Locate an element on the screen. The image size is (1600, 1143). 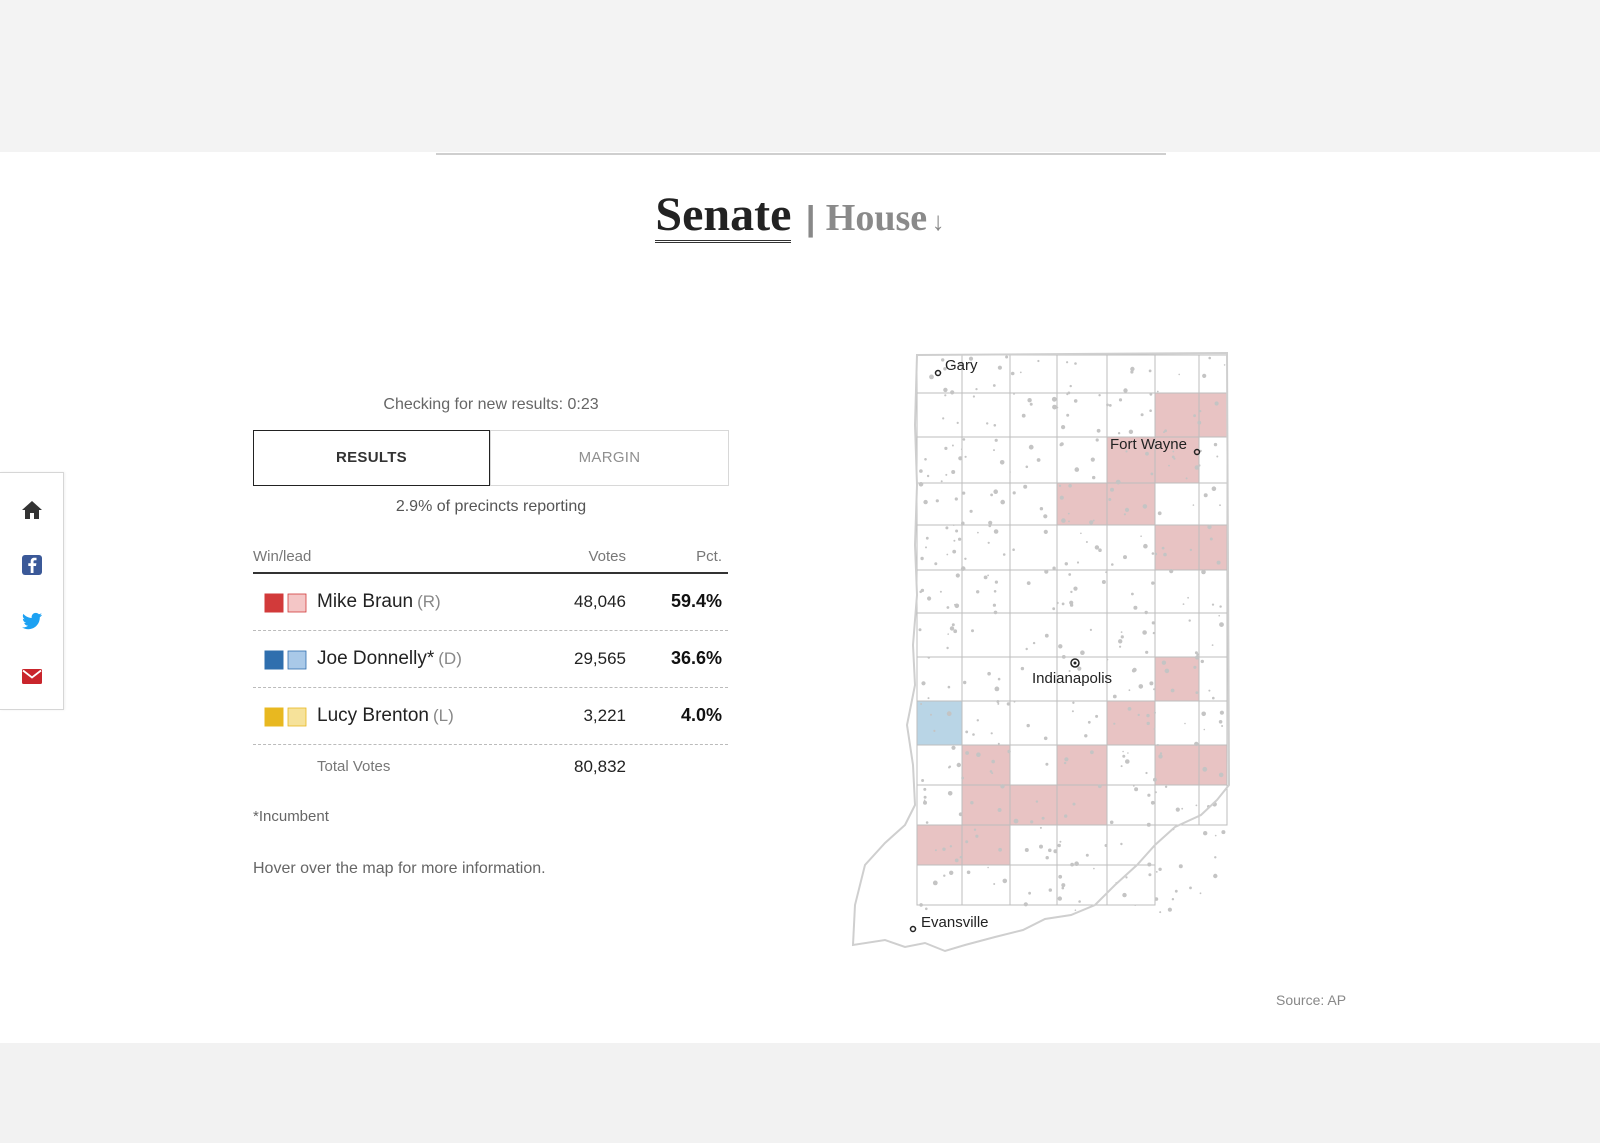
indiana-county-map: Gary Fort Wayne Indianapolis Evansville is located at coordinates (1045, 655).